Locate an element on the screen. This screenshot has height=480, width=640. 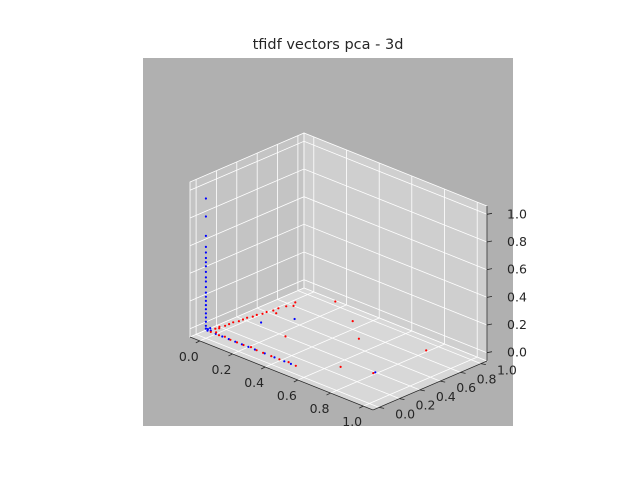
x-tick-label: 0.2 is located at coordinates (222, 369).